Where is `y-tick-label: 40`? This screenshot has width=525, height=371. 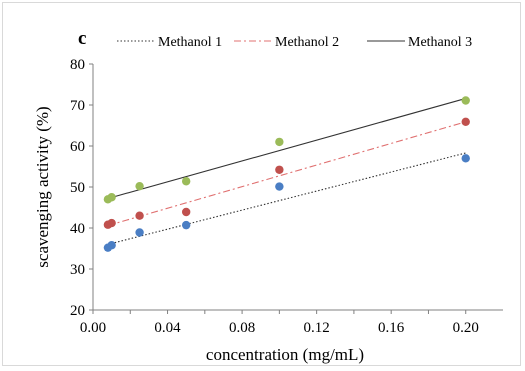
y-tick-label: 40 is located at coordinates (77, 229).